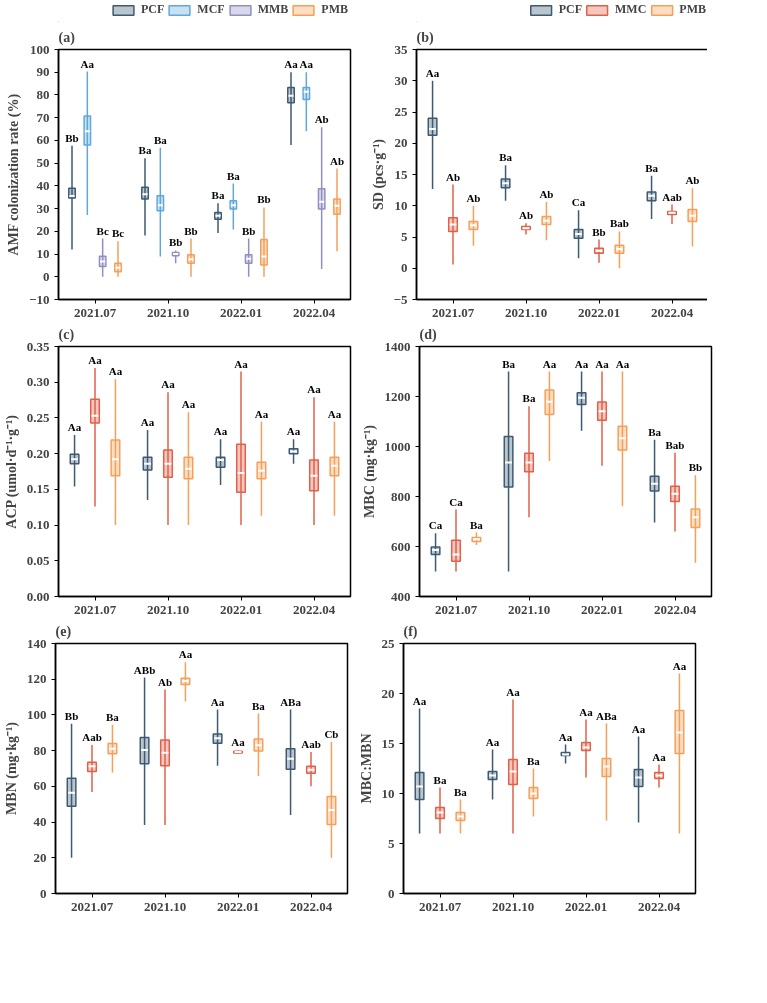 The image size is (767, 1003). Describe the element at coordinates (38, 346) in the screenshot. I see `y-tick-label: 0.35` at that location.